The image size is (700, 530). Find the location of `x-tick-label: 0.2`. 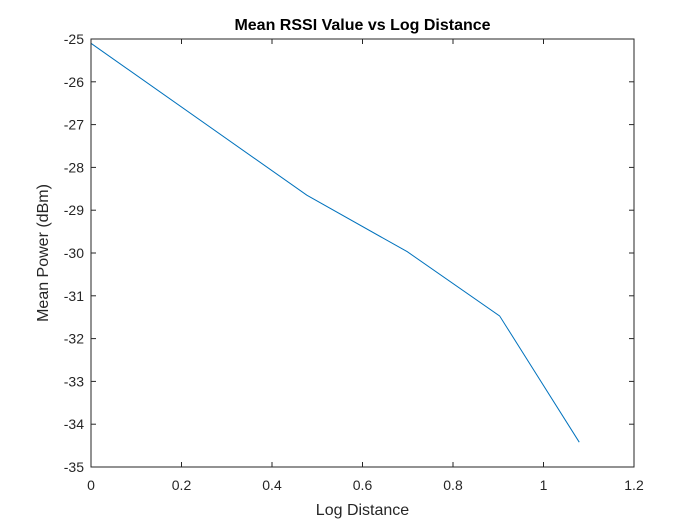

x-tick-label: 0.2 is located at coordinates (182, 485).